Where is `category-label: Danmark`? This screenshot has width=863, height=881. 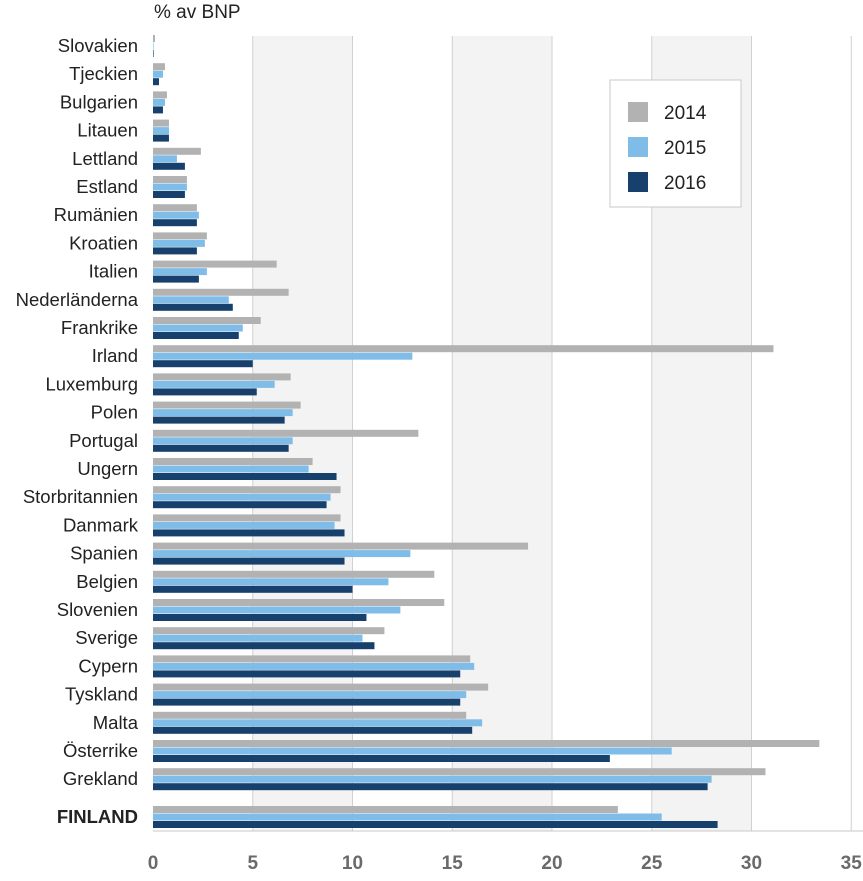 category-label: Danmark is located at coordinates (101, 524).